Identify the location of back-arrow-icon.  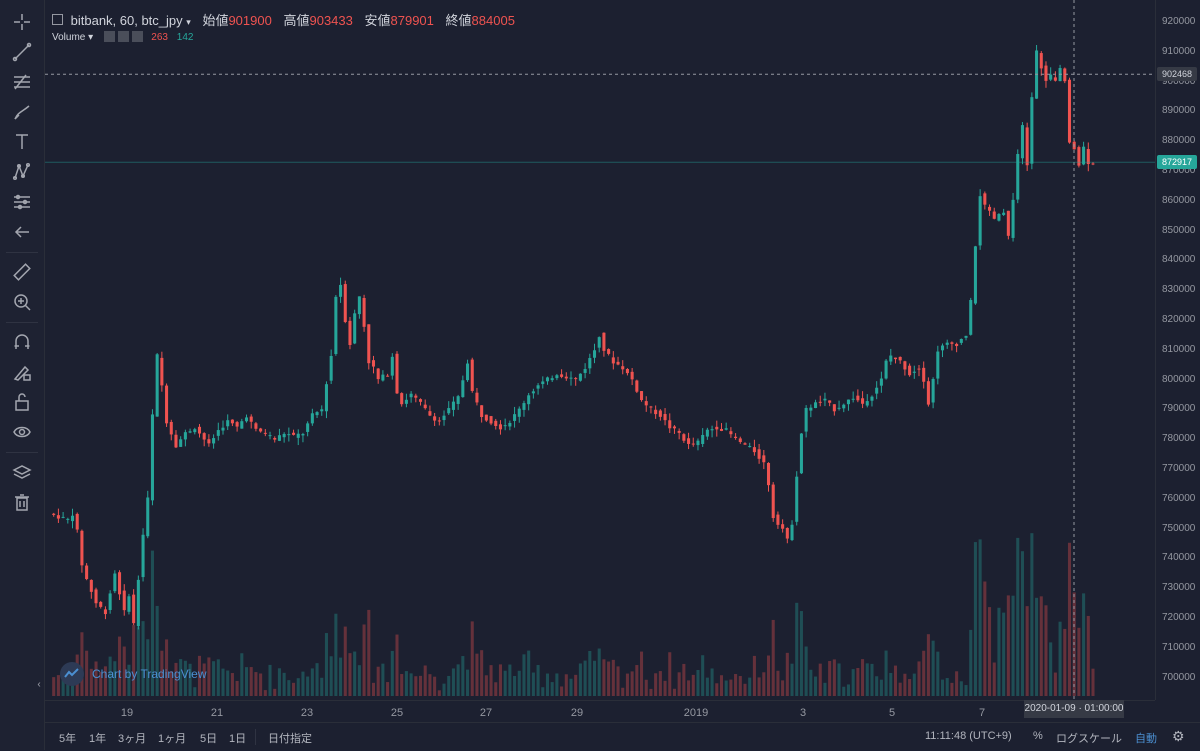
(22, 232).